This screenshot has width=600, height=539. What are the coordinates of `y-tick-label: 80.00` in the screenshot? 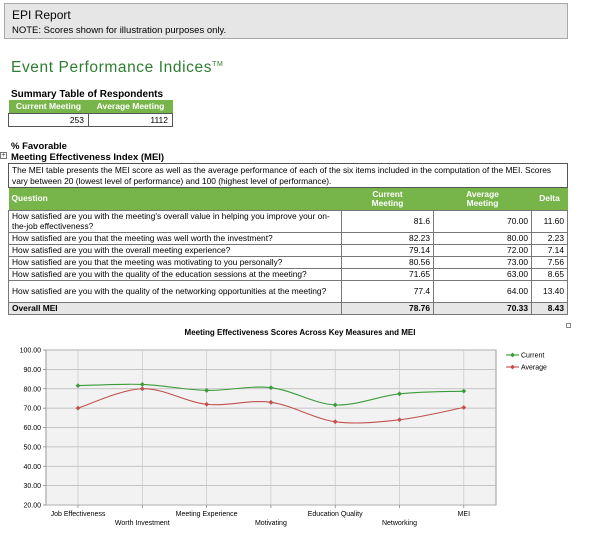 It's located at (32, 389).